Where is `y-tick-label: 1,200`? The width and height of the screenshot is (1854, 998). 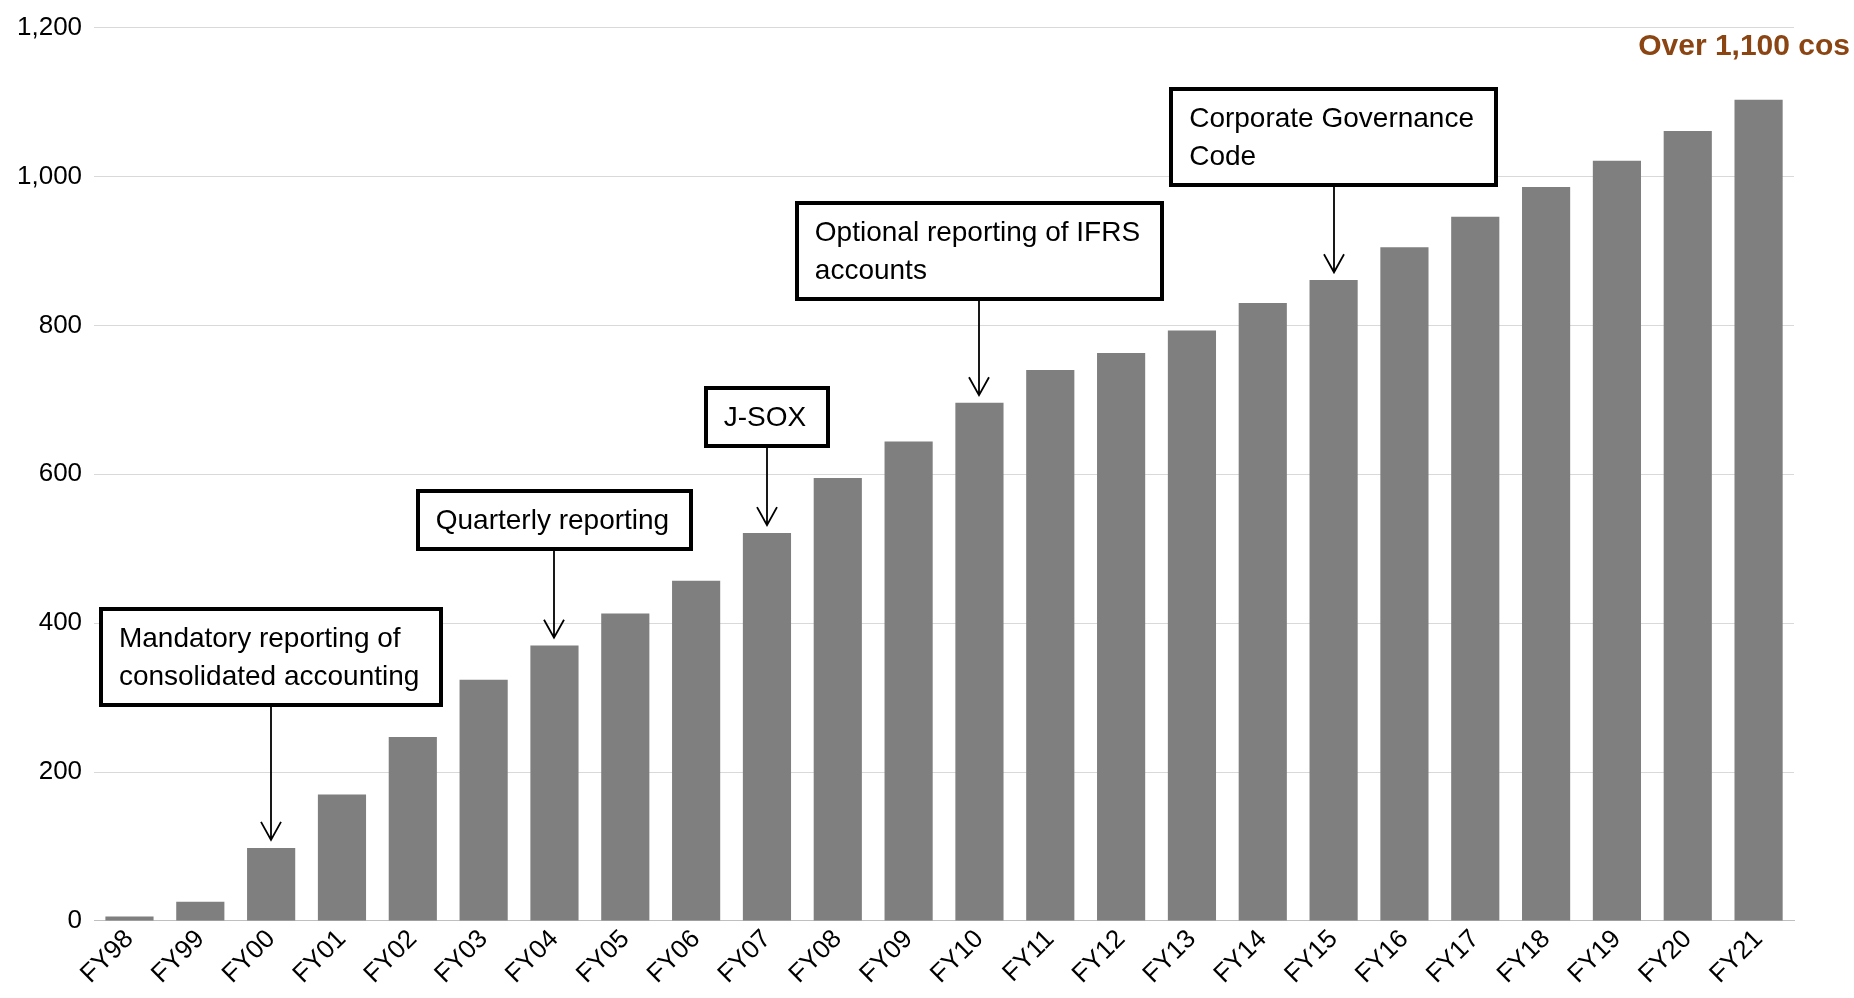
y-tick-label: 1,200 is located at coordinates (49, 25).